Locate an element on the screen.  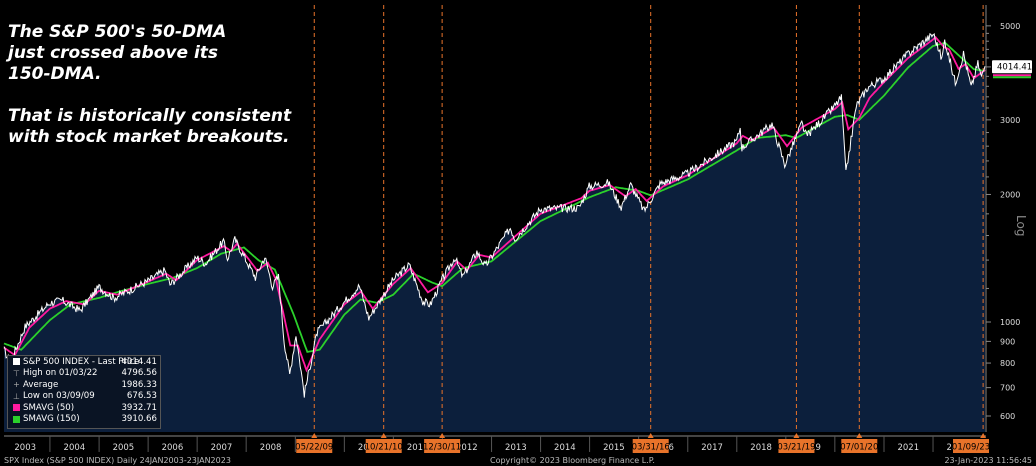
annotation-line: with stock market breakouts. is located at coordinates (149, 137).